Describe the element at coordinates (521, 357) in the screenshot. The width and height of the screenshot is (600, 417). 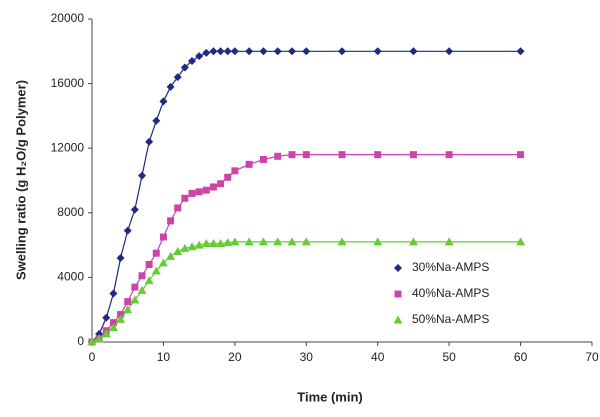
I see `x-tick-label: 60` at that location.